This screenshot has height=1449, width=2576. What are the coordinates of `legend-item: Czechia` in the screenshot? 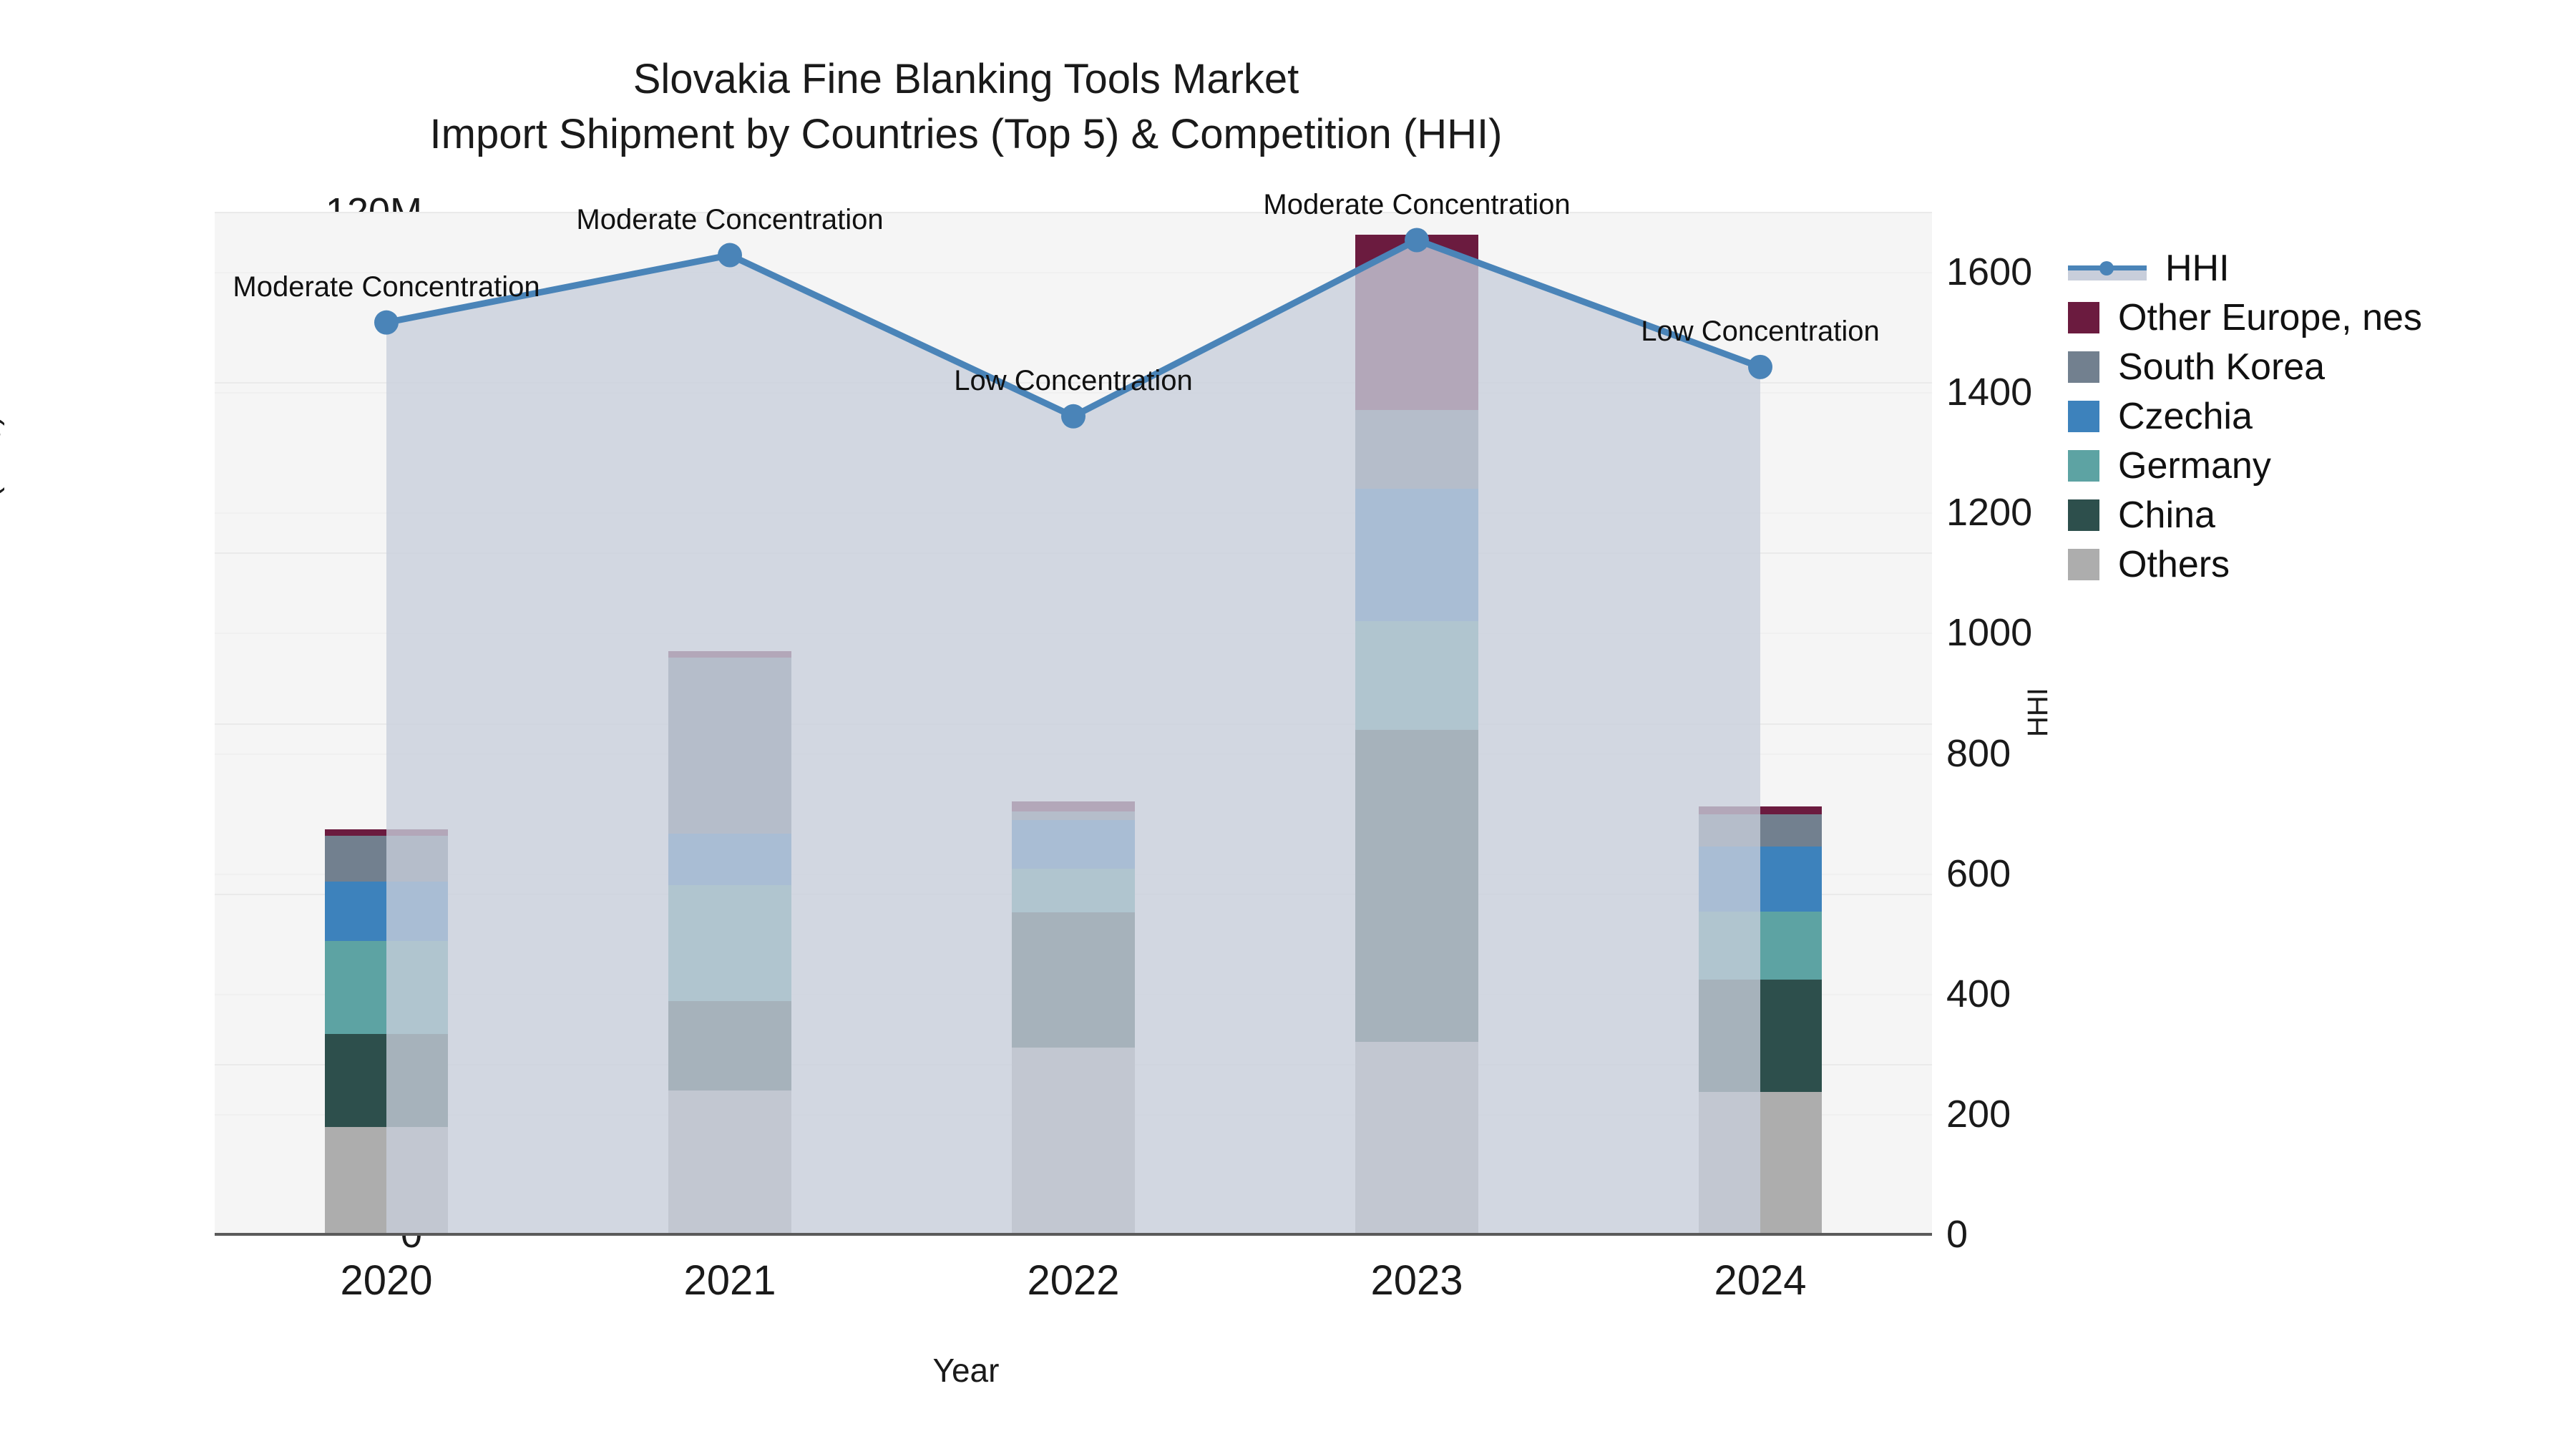 It's located at (2318, 416).